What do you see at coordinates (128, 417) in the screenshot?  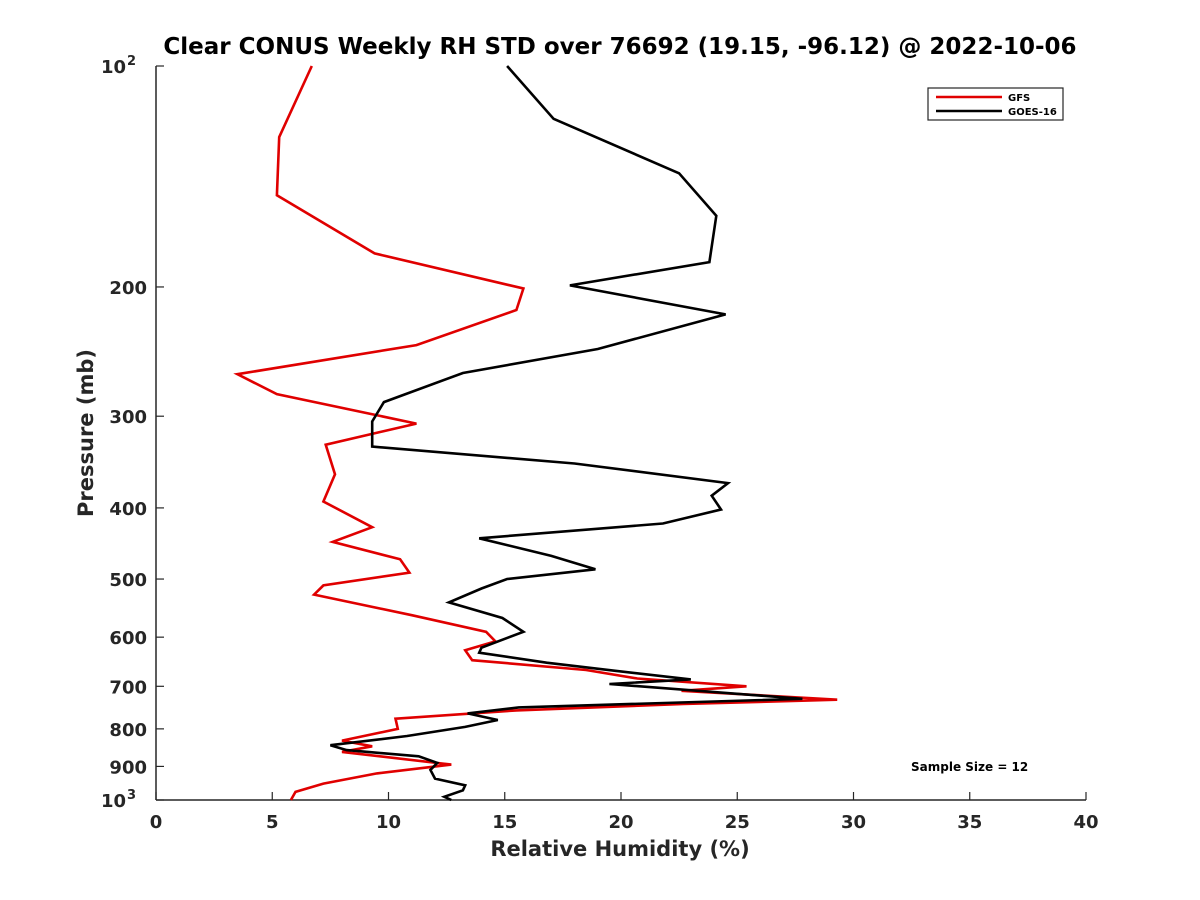 I see `y-tick-label: 300` at bounding box center [128, 417].